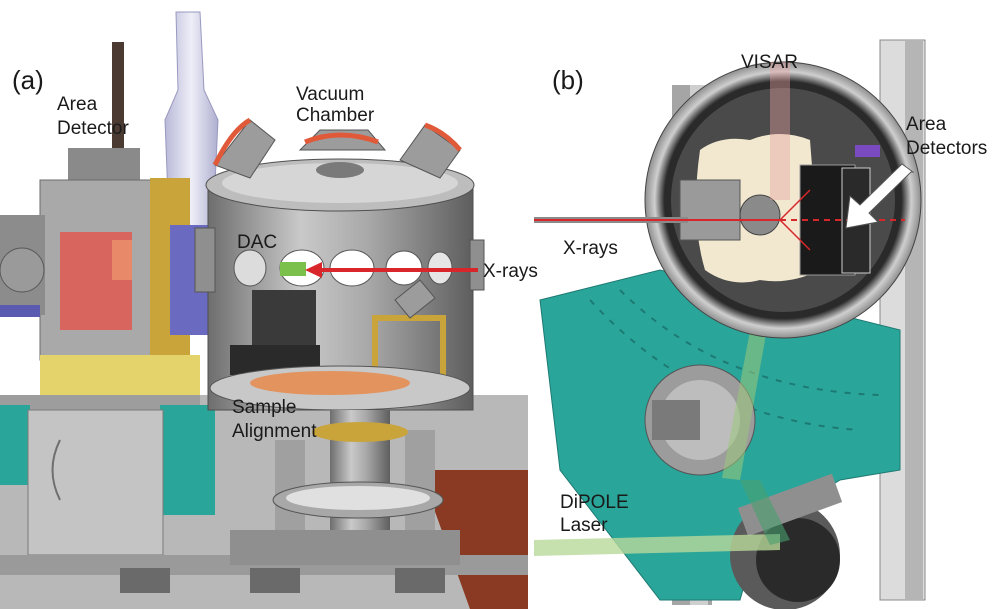 The image size is (999, 609). What do you see at coordinates (335, 115) in the screenshot?
I see `label-vacuum-chamber-line2: Chamber` at bounding box center [335, 115].